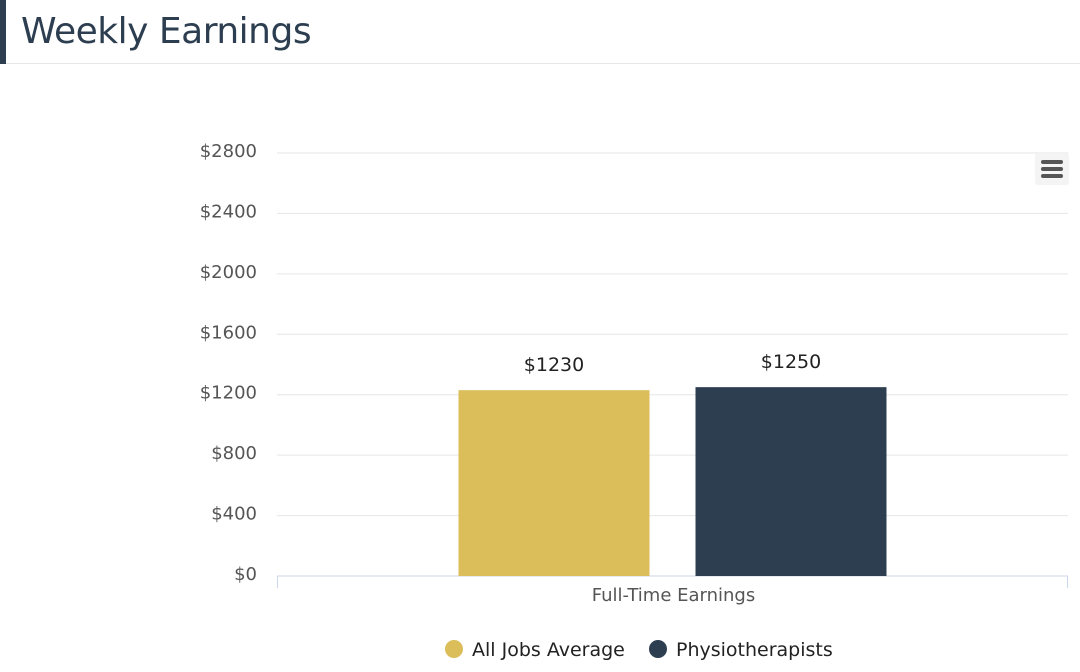  I want to click on x-tick-label: Full-Time Earnings, so click(674, 595).